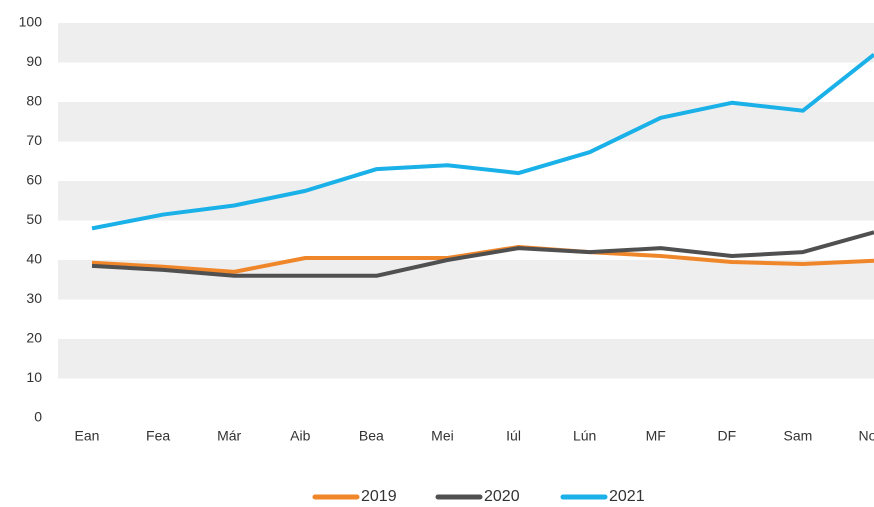  I want to click on x-tick-label: Sam, so click(798, 436).